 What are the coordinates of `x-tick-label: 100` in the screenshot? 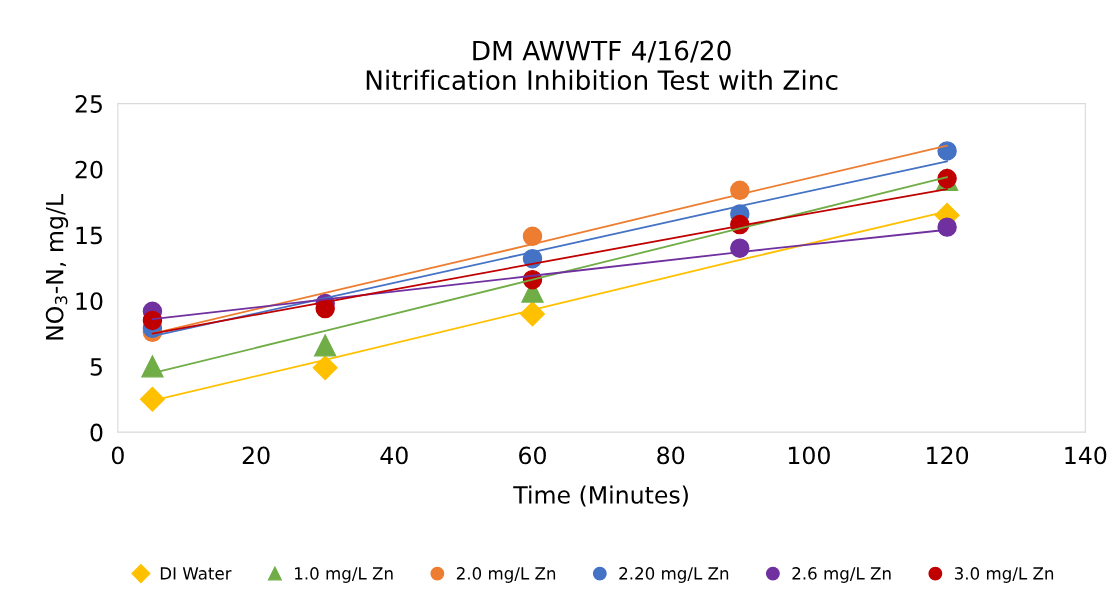 It's located at (809, 455).